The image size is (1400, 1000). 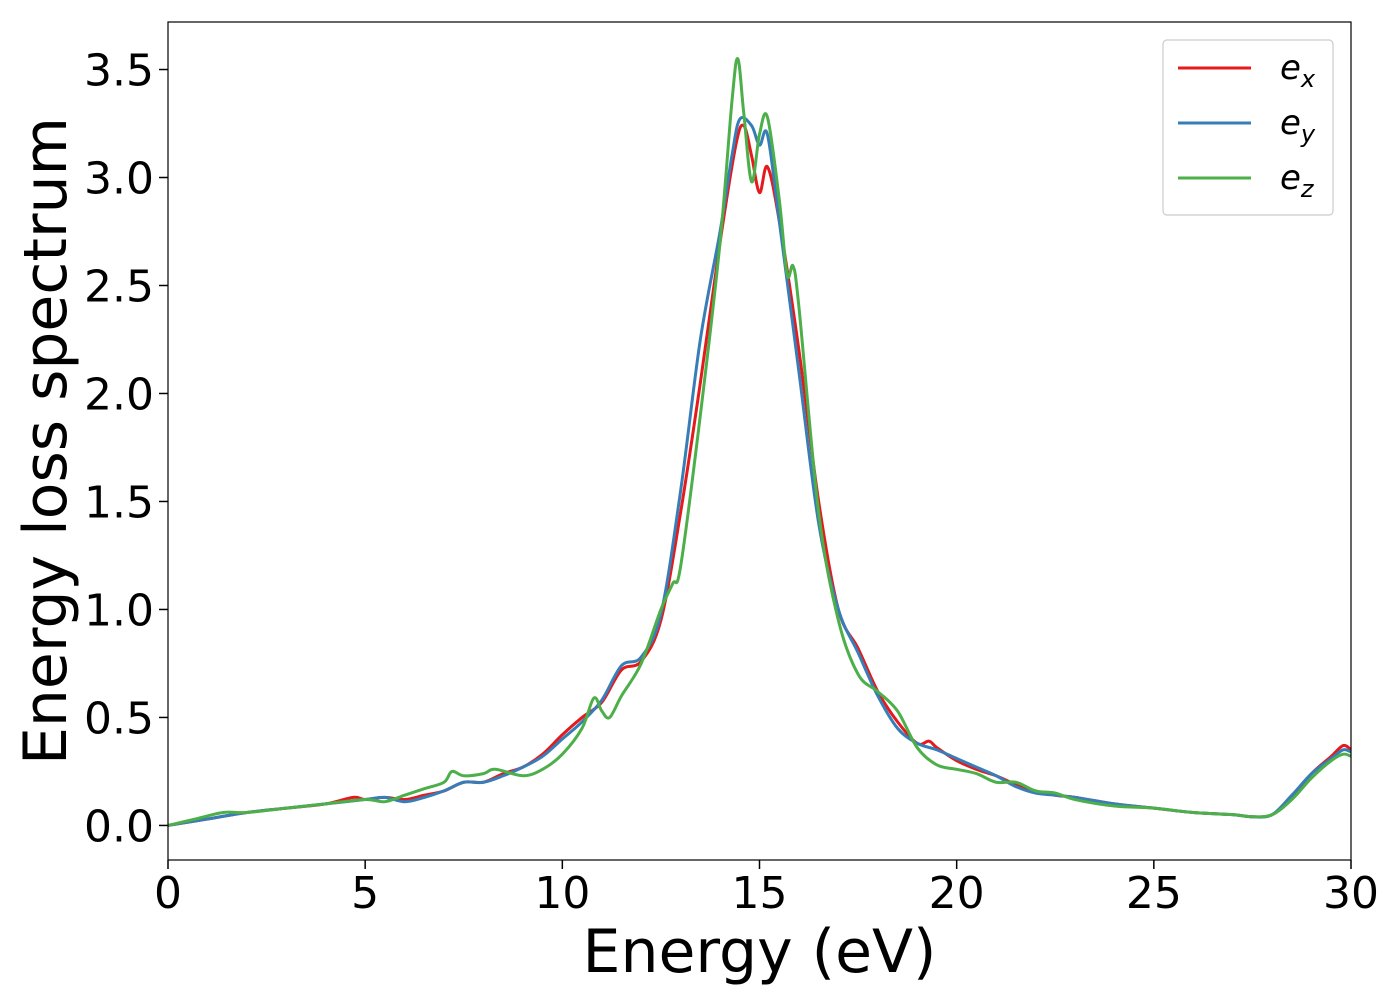 What do you see at coordinates (119, 502) in the screenshot?
I see `y-tick-label: 1.5` at bounding box center [119, 502].